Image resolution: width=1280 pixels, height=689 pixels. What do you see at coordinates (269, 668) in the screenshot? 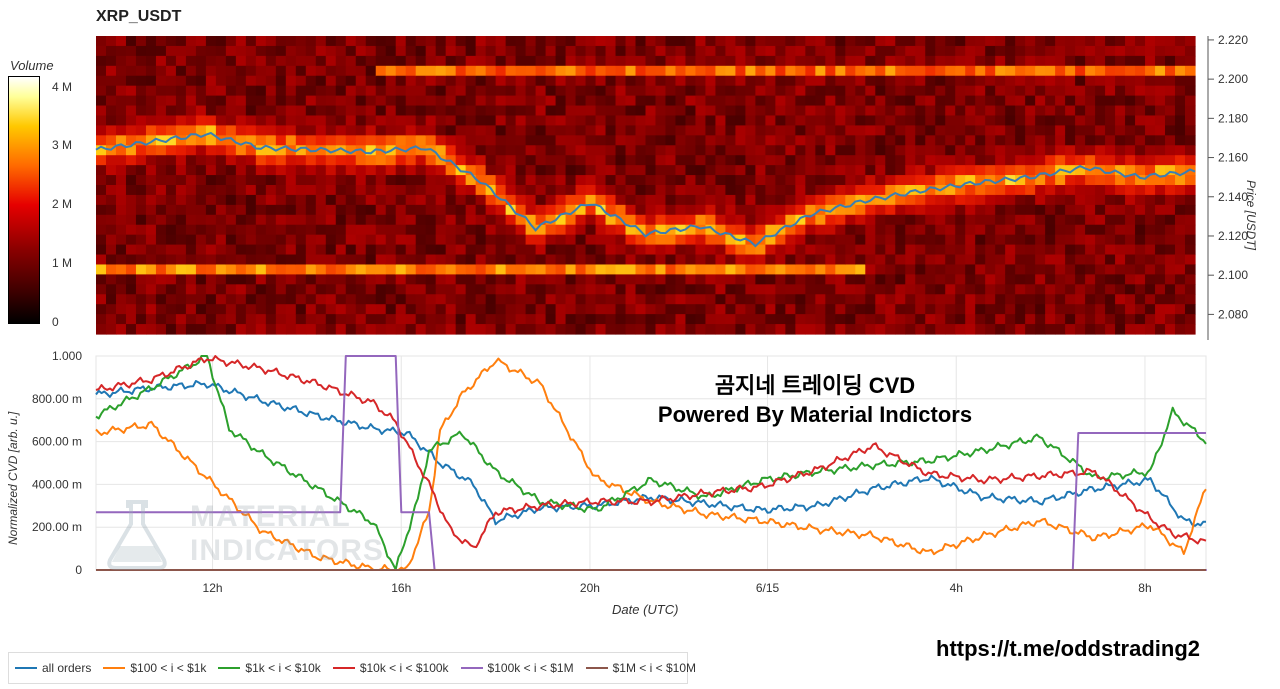
I see `legend-item: $1k < i < $10k` at bounding box center [269, 668].